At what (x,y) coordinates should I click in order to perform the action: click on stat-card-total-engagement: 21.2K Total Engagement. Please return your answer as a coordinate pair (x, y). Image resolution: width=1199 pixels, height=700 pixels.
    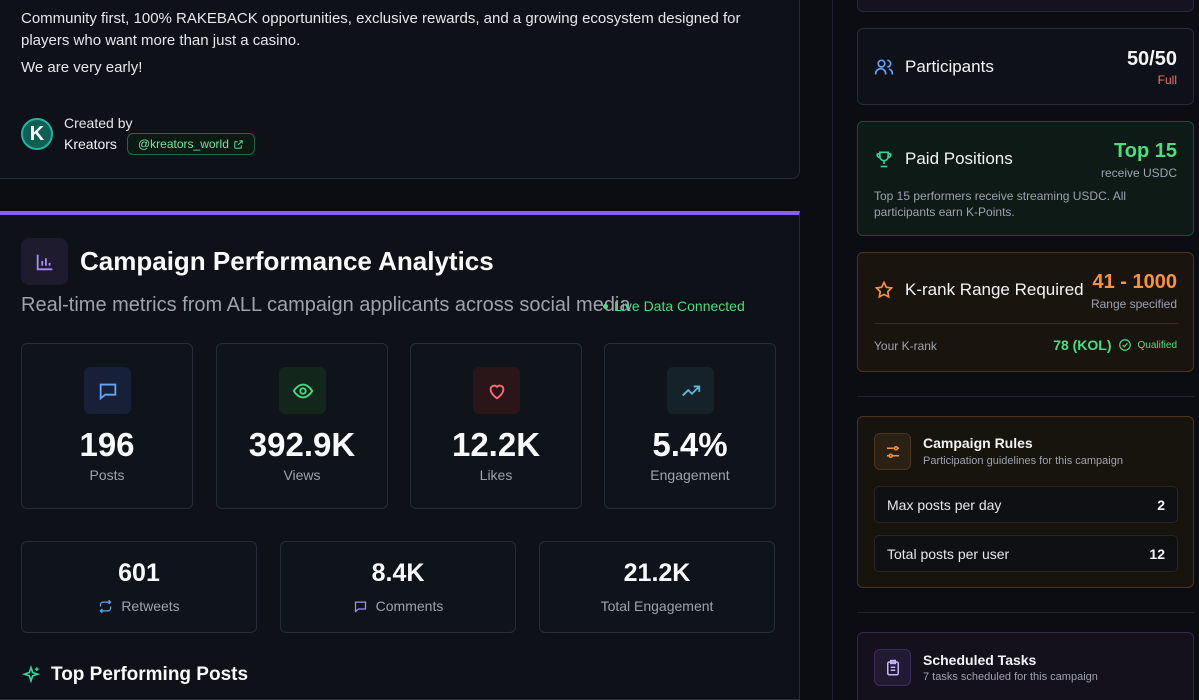
    Looking at the image, I should click on (657, 587).